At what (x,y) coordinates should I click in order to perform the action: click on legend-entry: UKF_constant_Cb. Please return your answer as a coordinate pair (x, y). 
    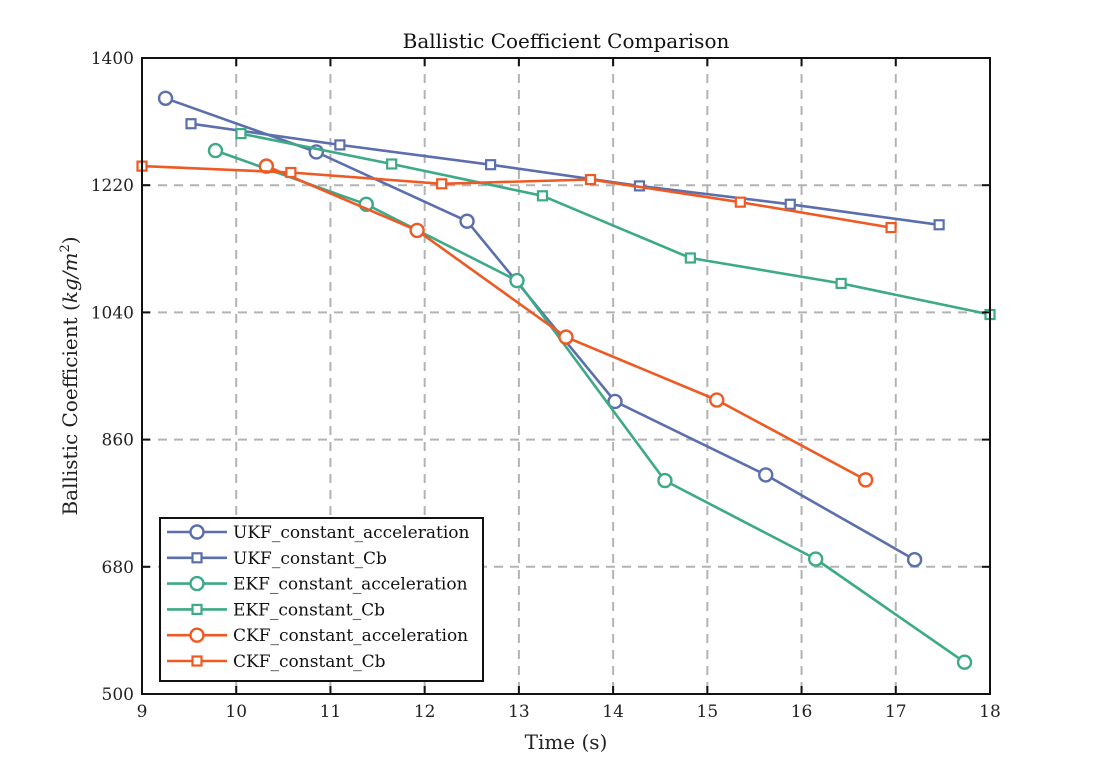
    Looking at the image, I should click on (277, 559).